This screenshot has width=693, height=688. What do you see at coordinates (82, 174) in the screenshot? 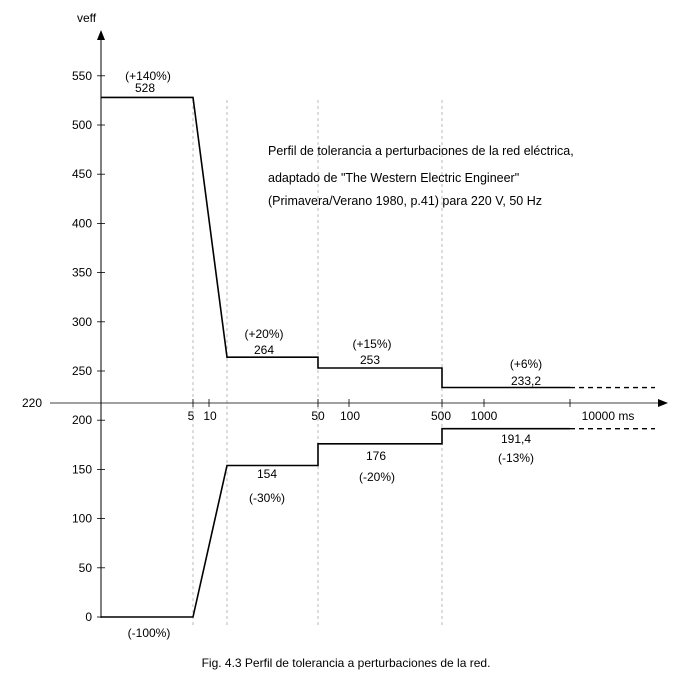
I see `y-tick-label: 450` at bounding box center [82, 174].